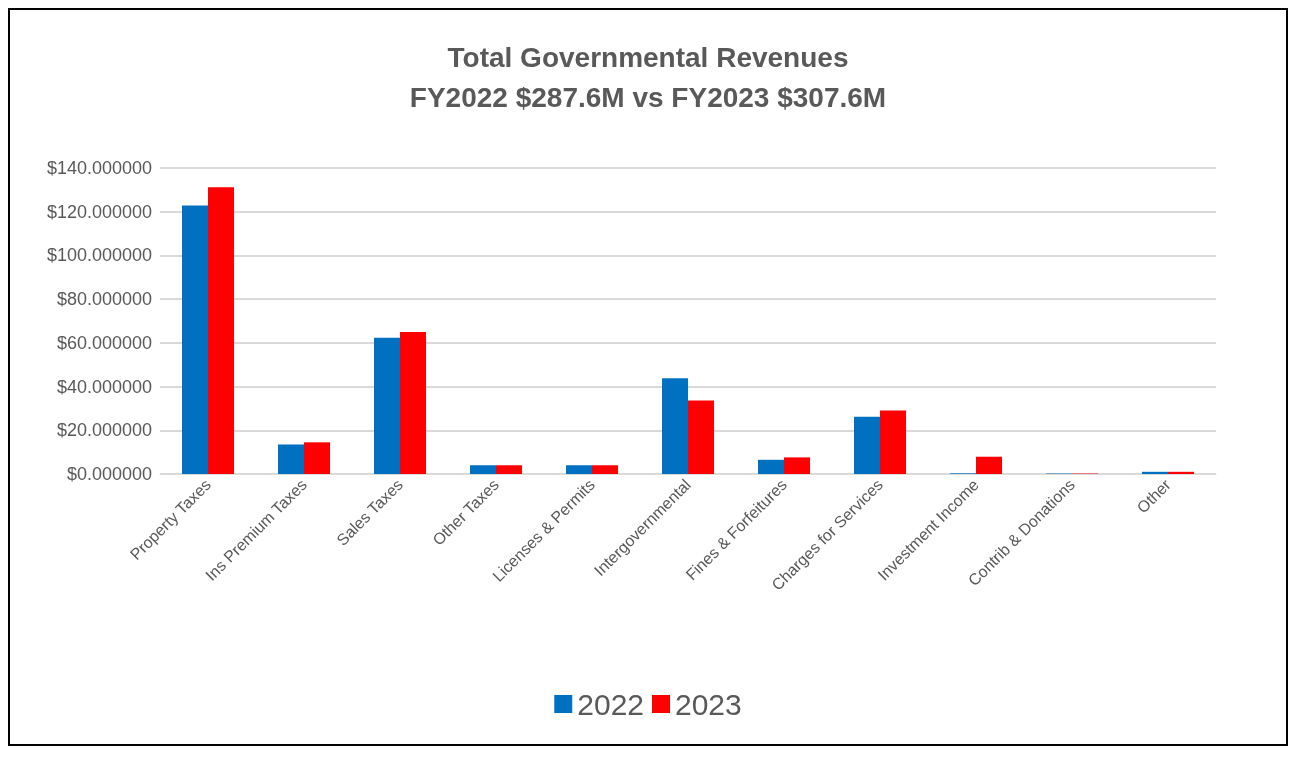  What do you see at coordinates (109, 474) in the screenshot?
I see `y-tick-label: $0.000000` at bounding box center [109, 474].